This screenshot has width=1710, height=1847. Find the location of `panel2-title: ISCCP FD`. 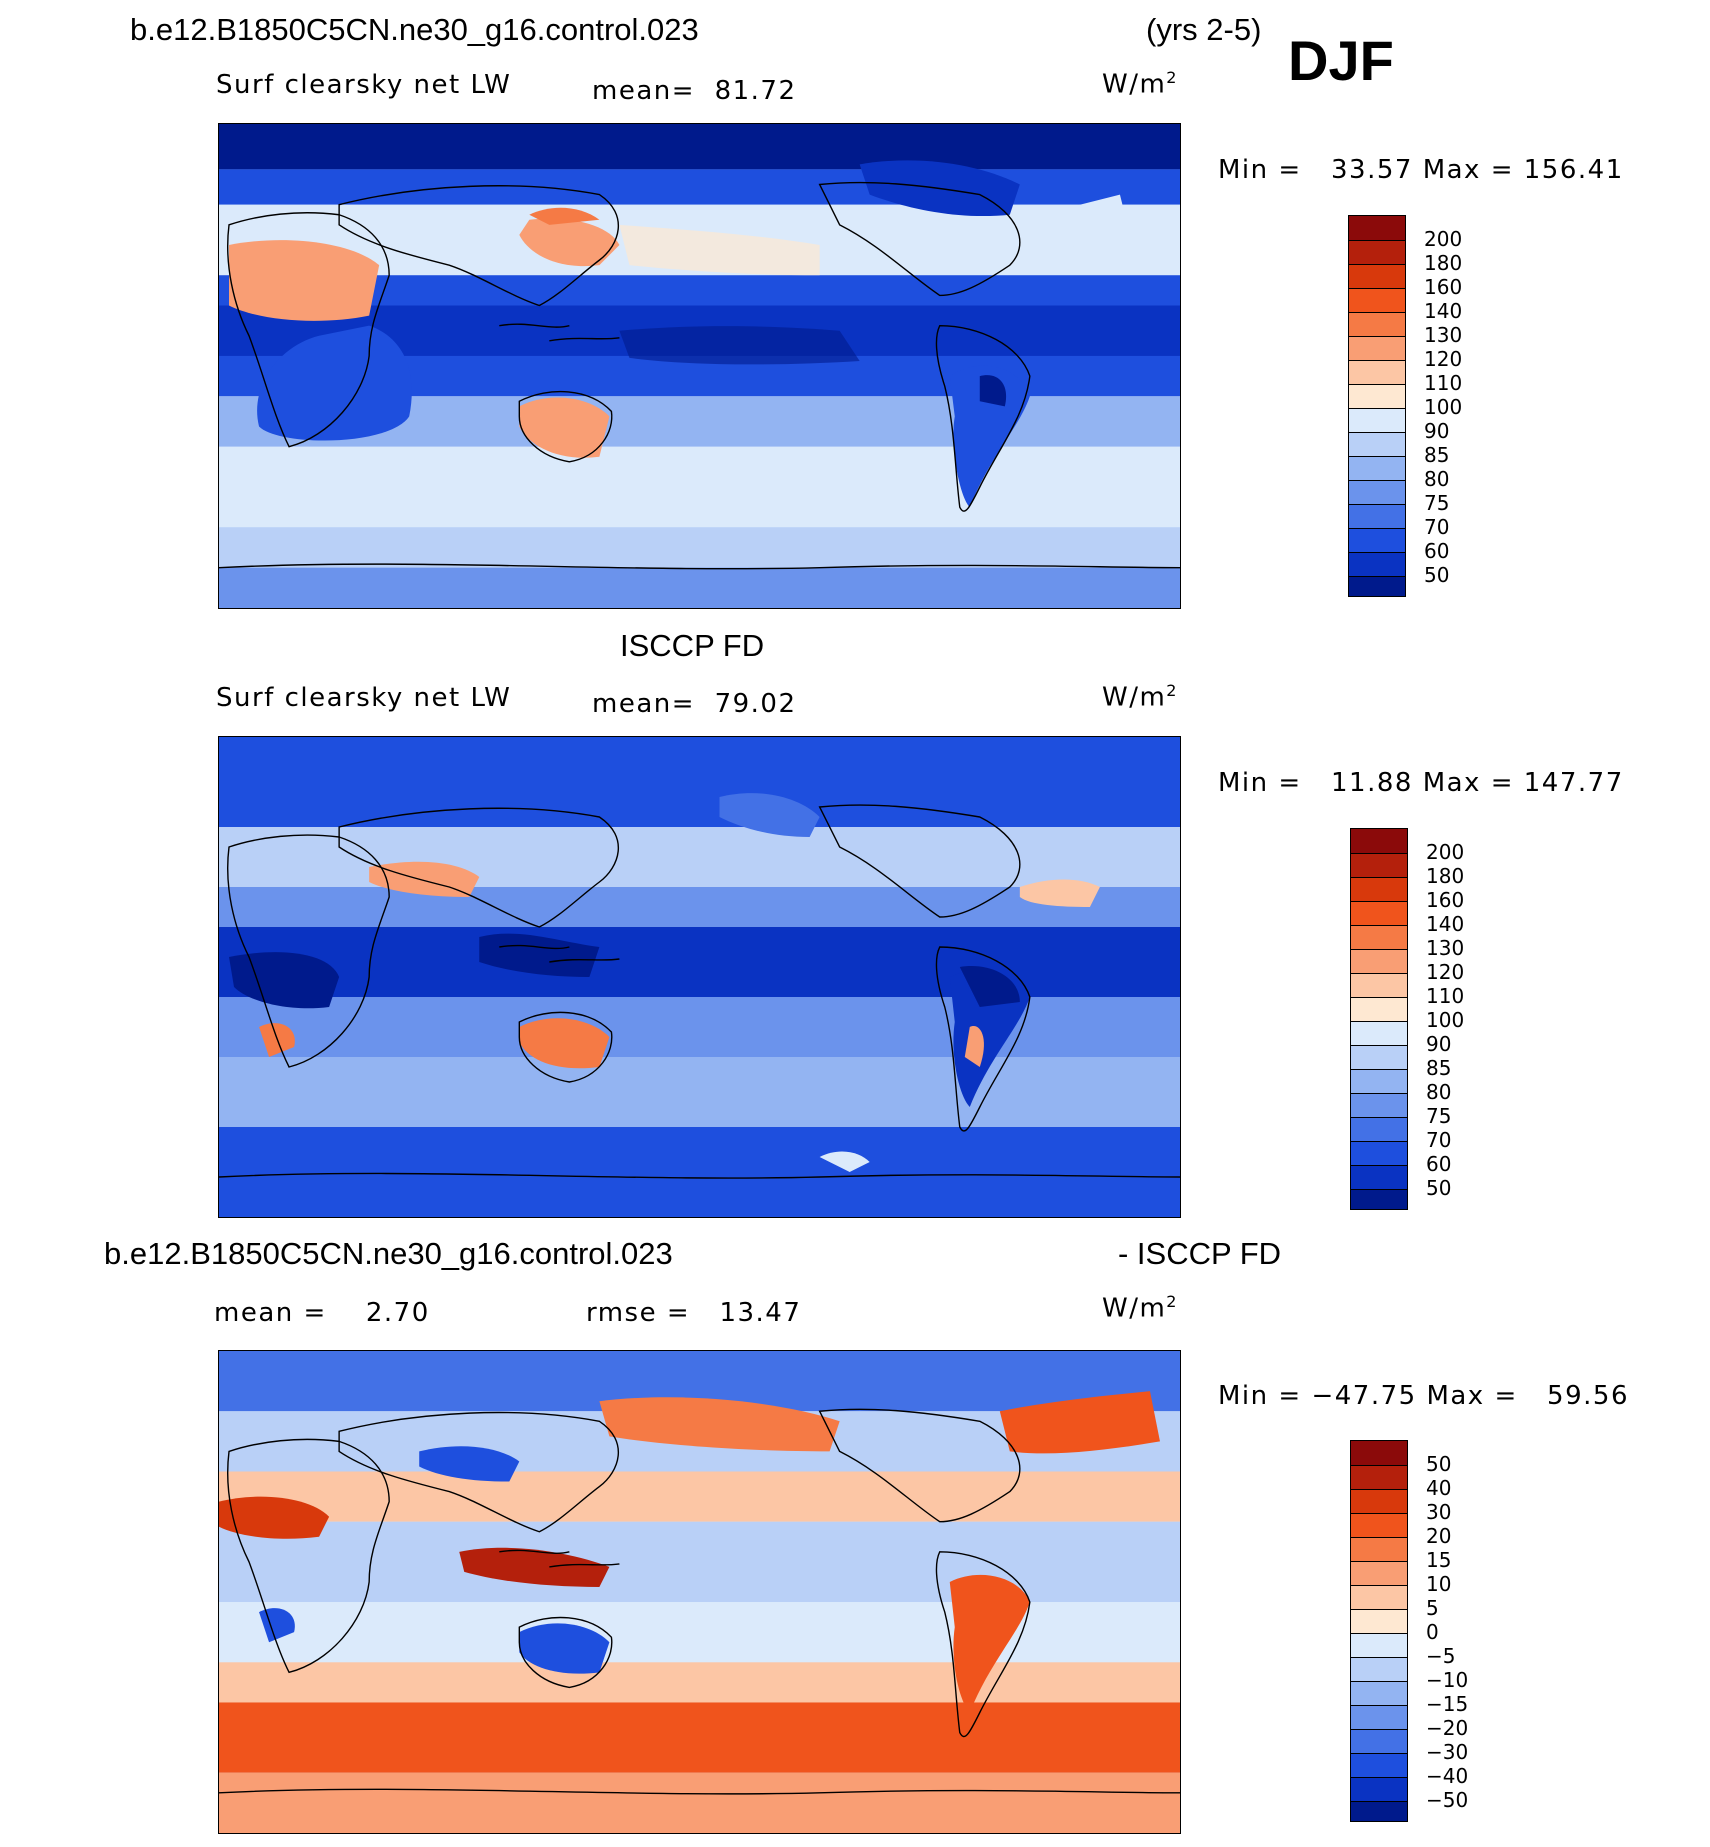

panel2-title: ISCCP FD is located at coordinates (692, 645).